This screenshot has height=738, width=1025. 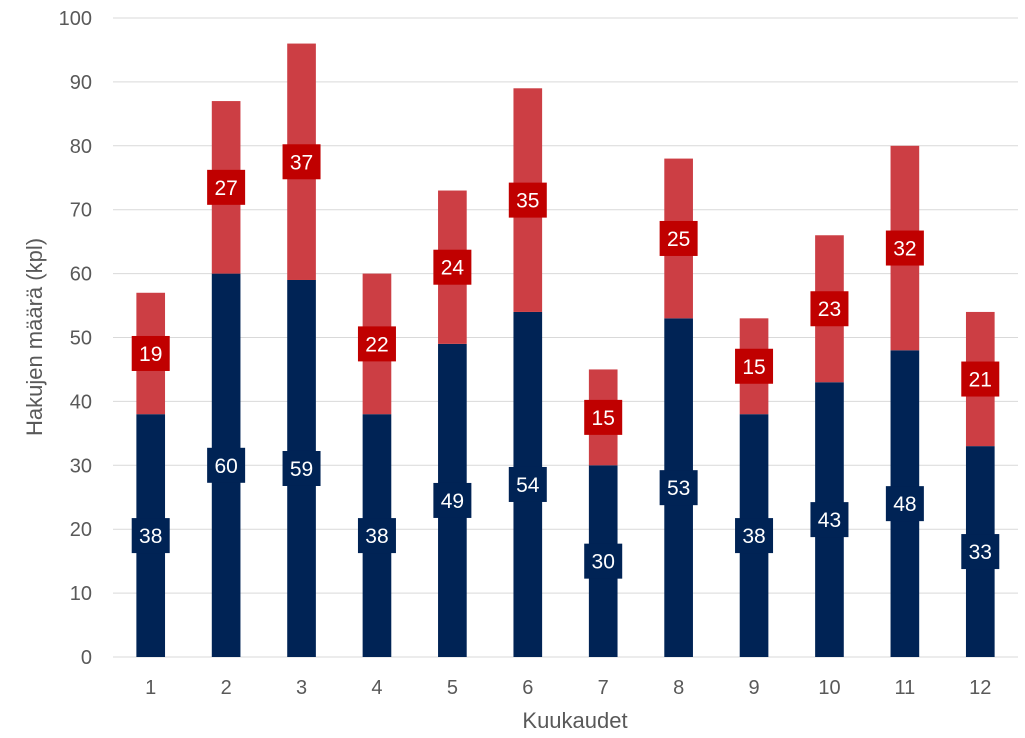 I want to click on y-tick-label: 90, so click(x=81, y=83).